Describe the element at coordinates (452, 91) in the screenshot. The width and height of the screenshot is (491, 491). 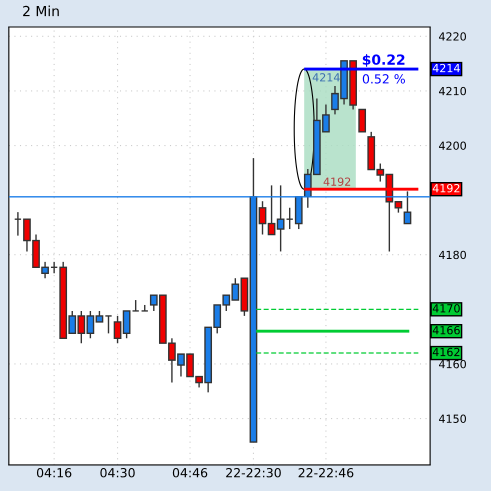
I see `y-tick-label: 4210` at that location.